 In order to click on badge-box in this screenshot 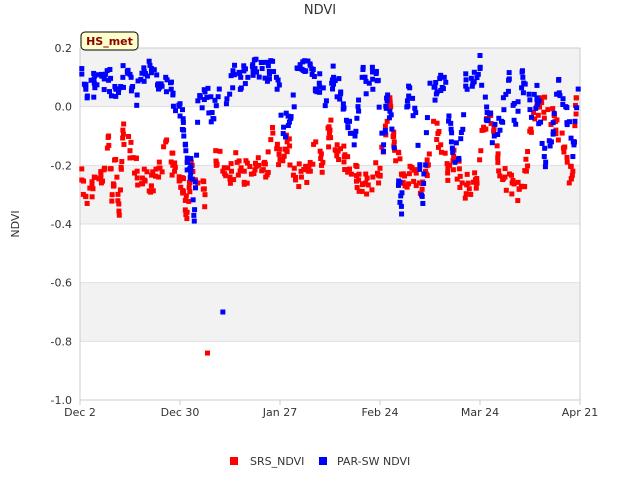, I will do `click(109, 41)`.